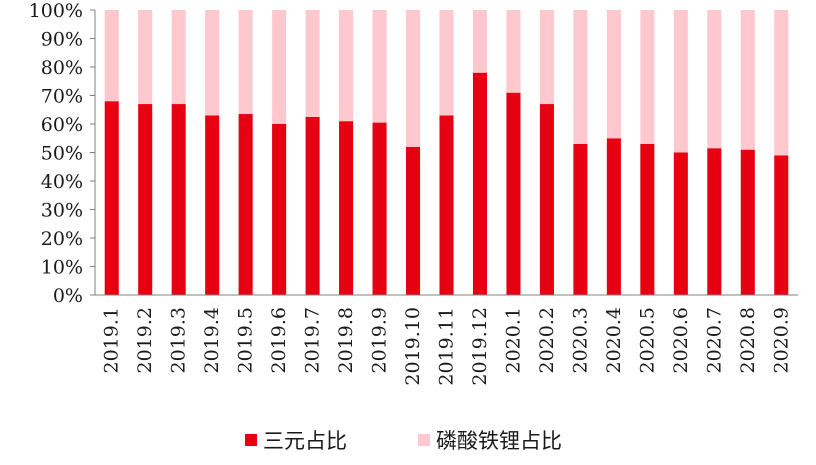 The height and width of the screenshot is (465, 816). I want to click on legend-label-2: 磷酸铁锂占比, so click(499, 441).